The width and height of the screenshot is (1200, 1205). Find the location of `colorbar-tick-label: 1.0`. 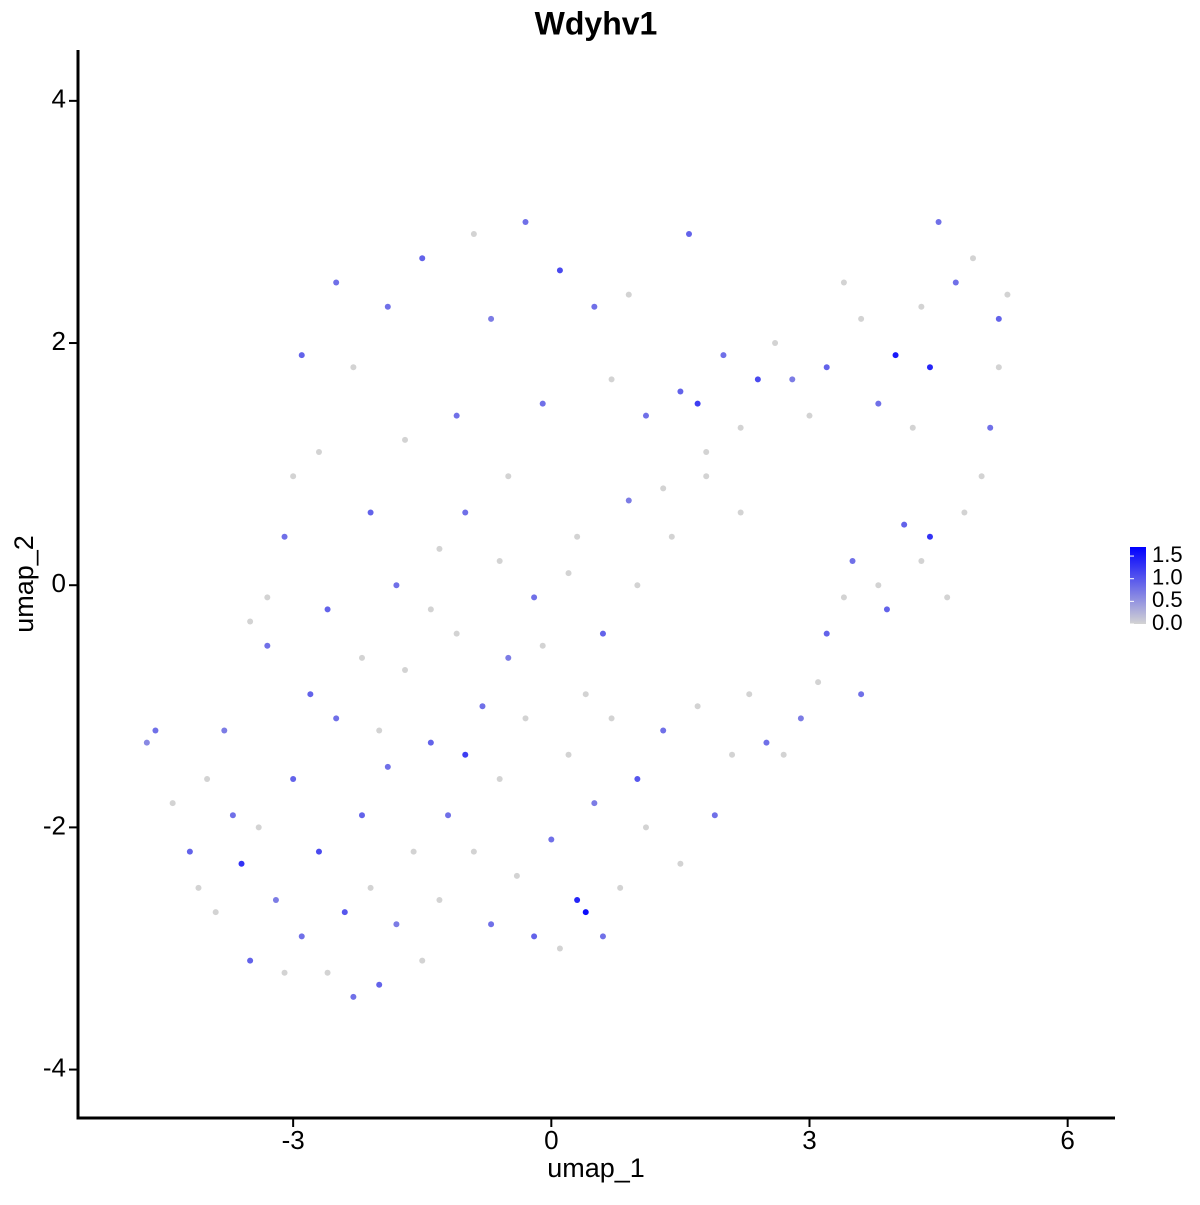

colorbar-tick-label: 1.0 is located at coordinates (1167, 577).